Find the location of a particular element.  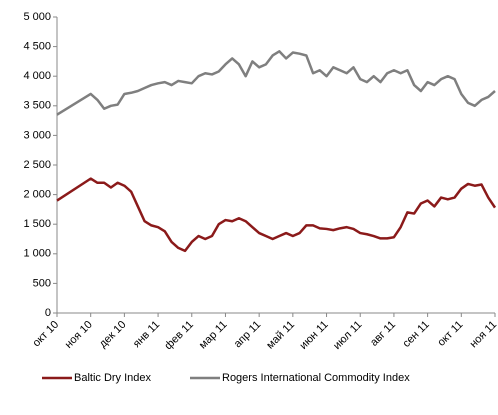

x-tick-label: июн 11 is located at coordinates (314, 335).